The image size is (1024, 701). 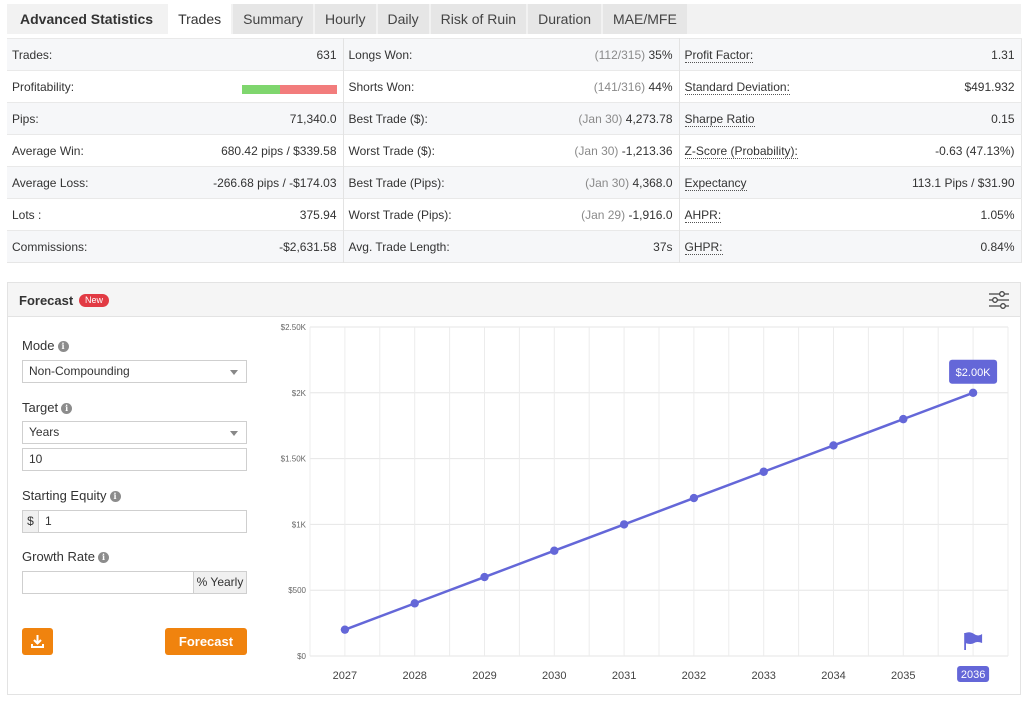 What do you see at coordinates (318, 214) in the screenshot?
I see `stat-value-text: 375.94` at bounding box center [318, 214].